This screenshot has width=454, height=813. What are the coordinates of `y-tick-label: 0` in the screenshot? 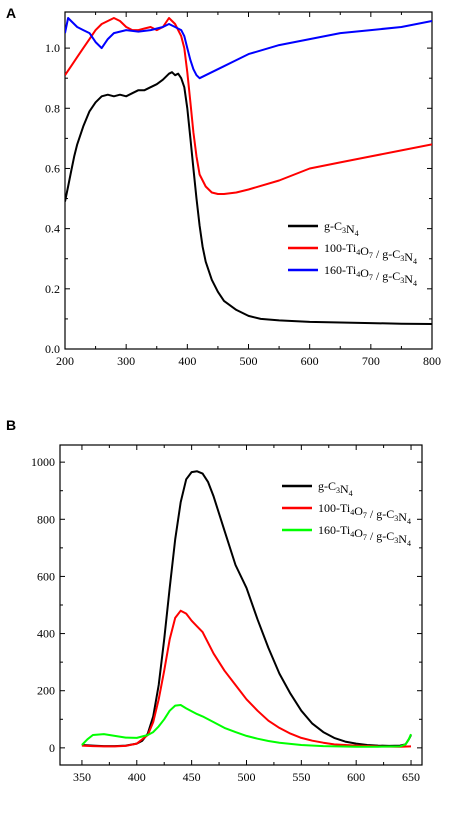 It's located at (52, 748).